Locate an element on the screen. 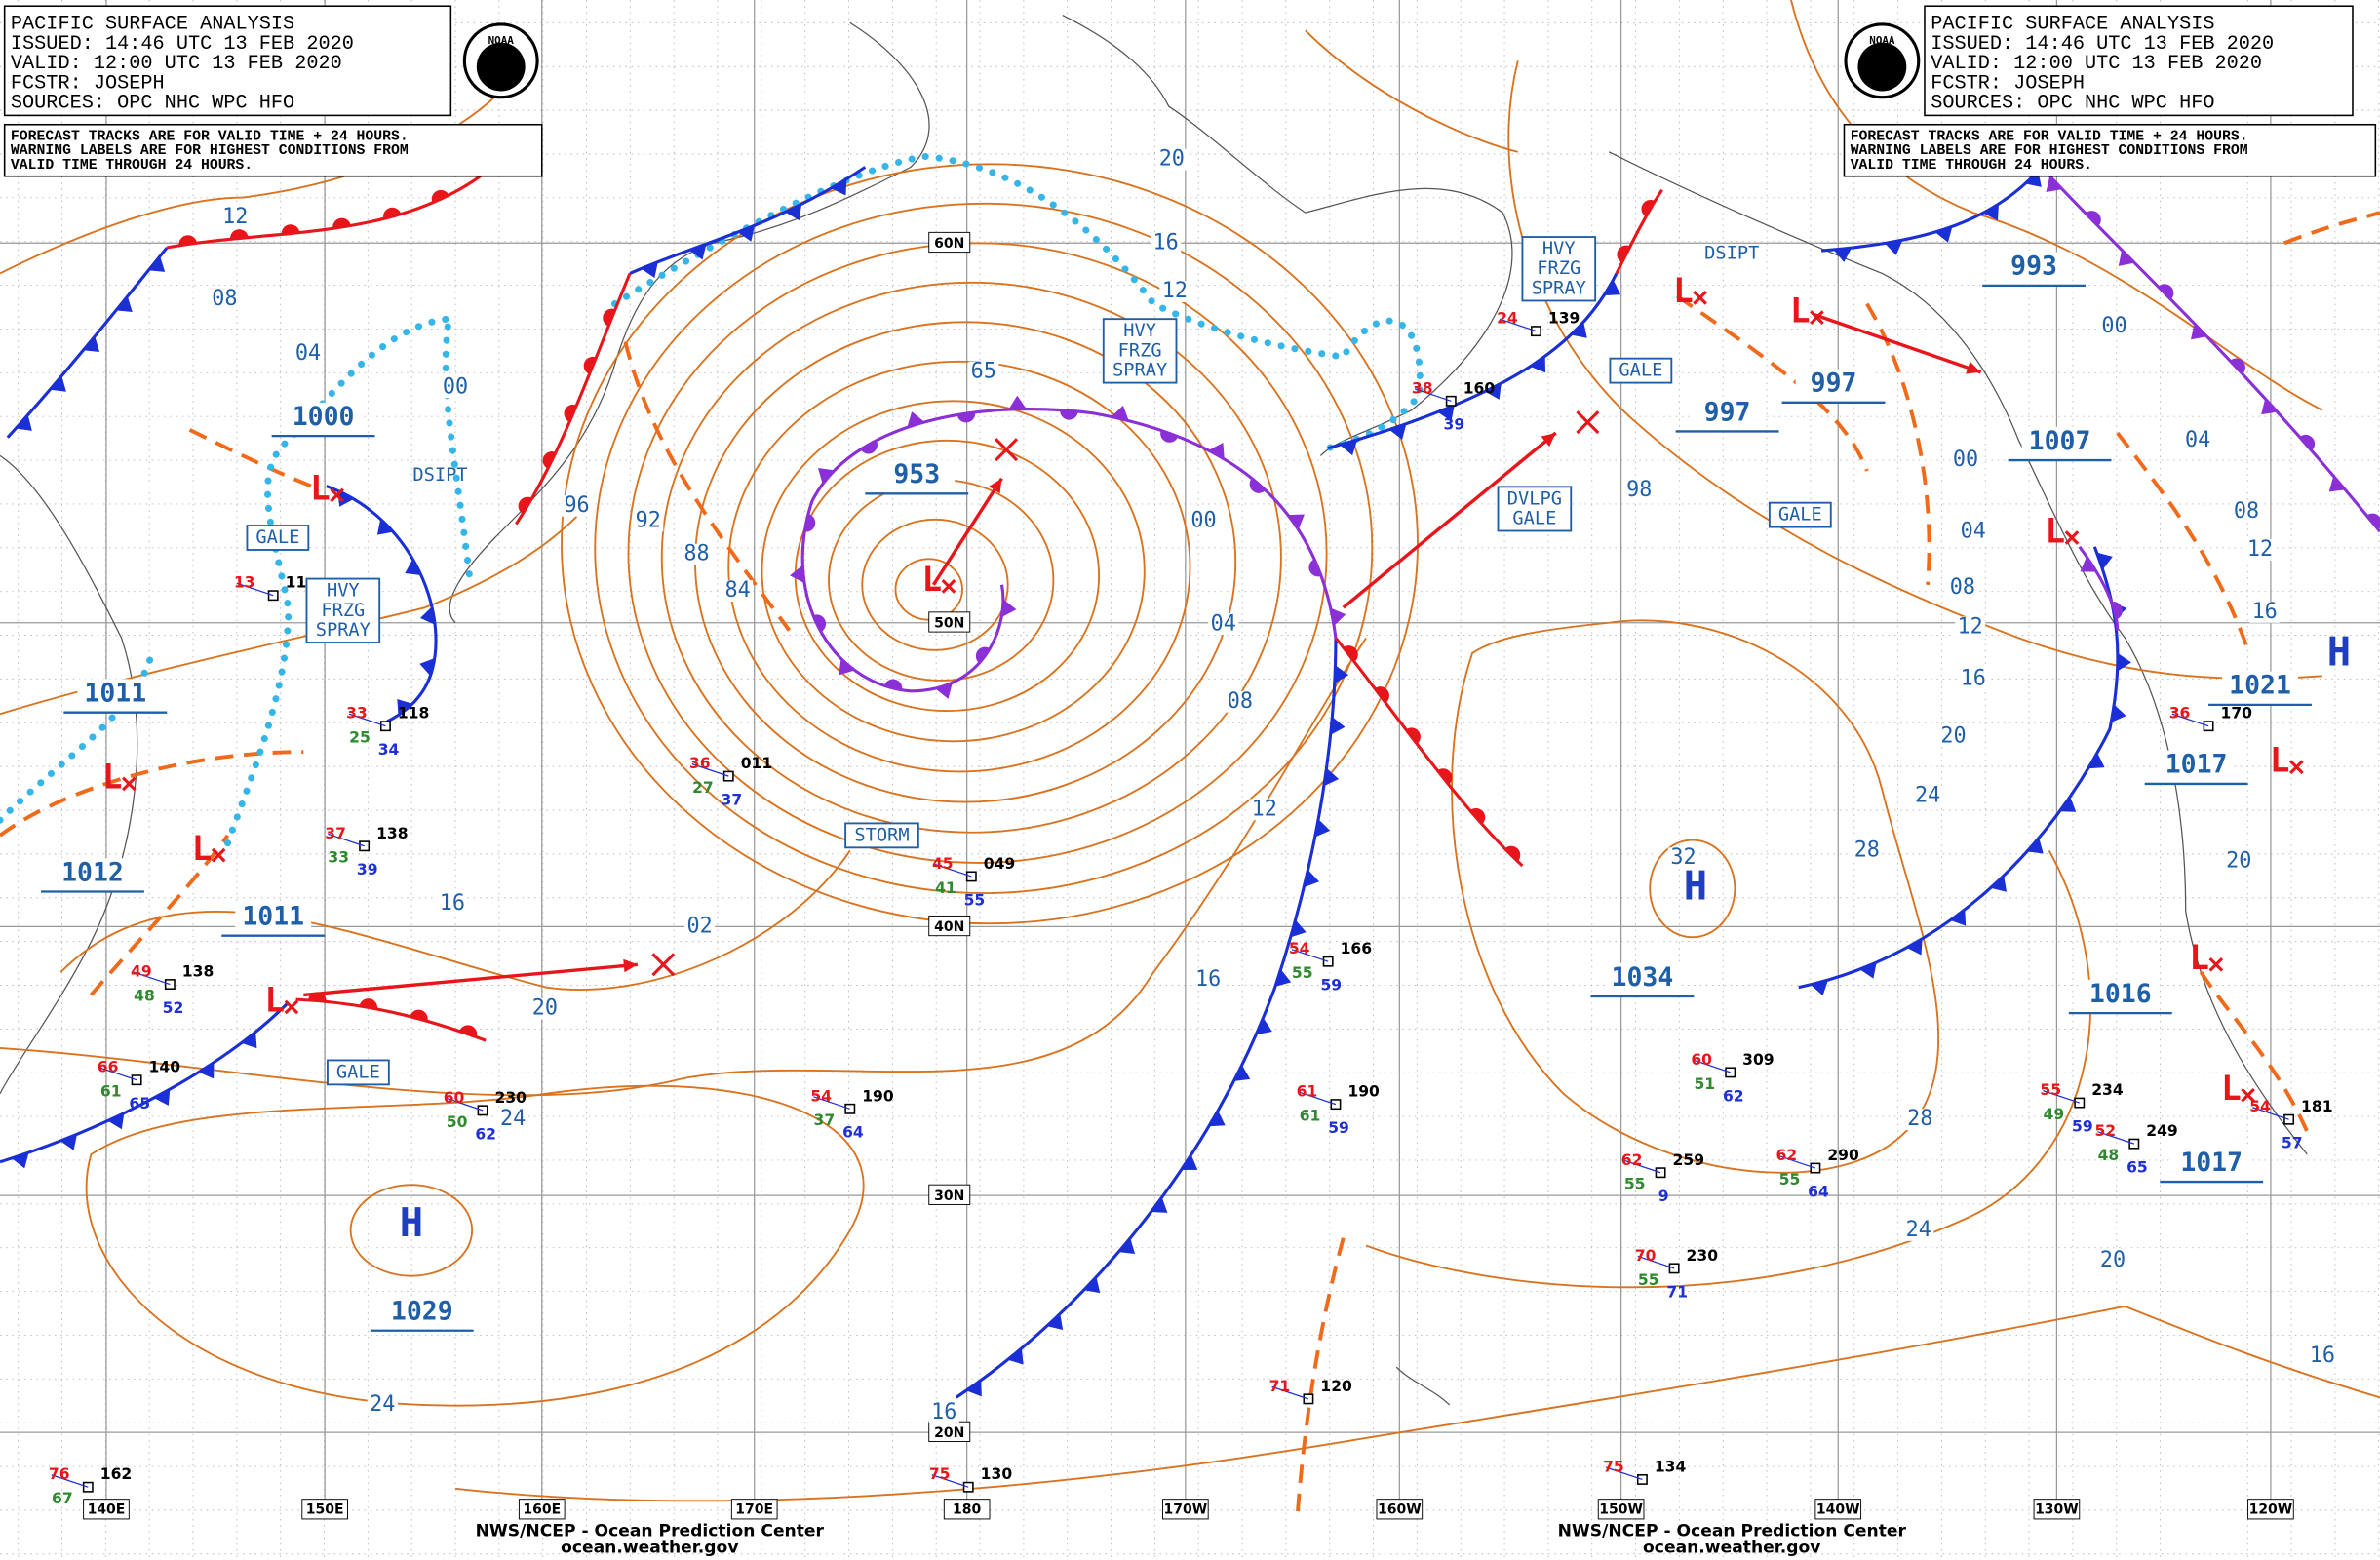 The height and width of the screenshot is (1560, 2380). pressure-center: 953 is located at coordinates (916, 474).